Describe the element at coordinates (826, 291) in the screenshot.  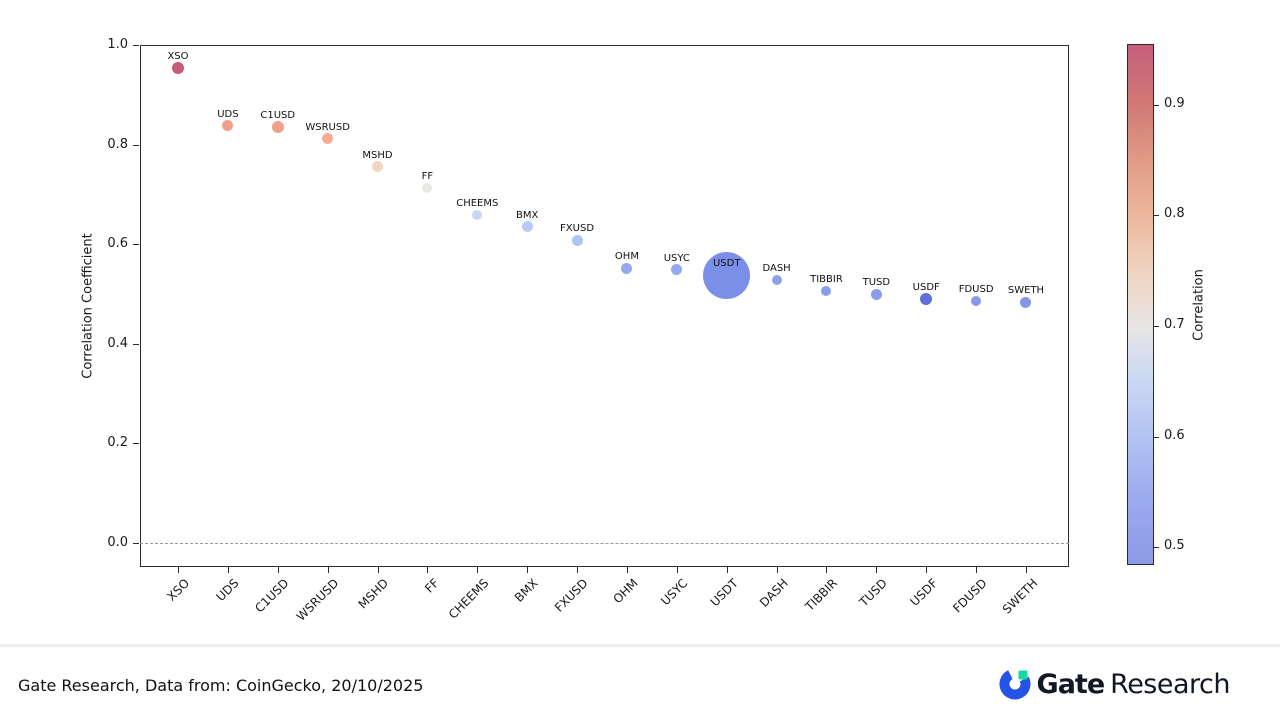
I see `data-point-tibbir` at that location.